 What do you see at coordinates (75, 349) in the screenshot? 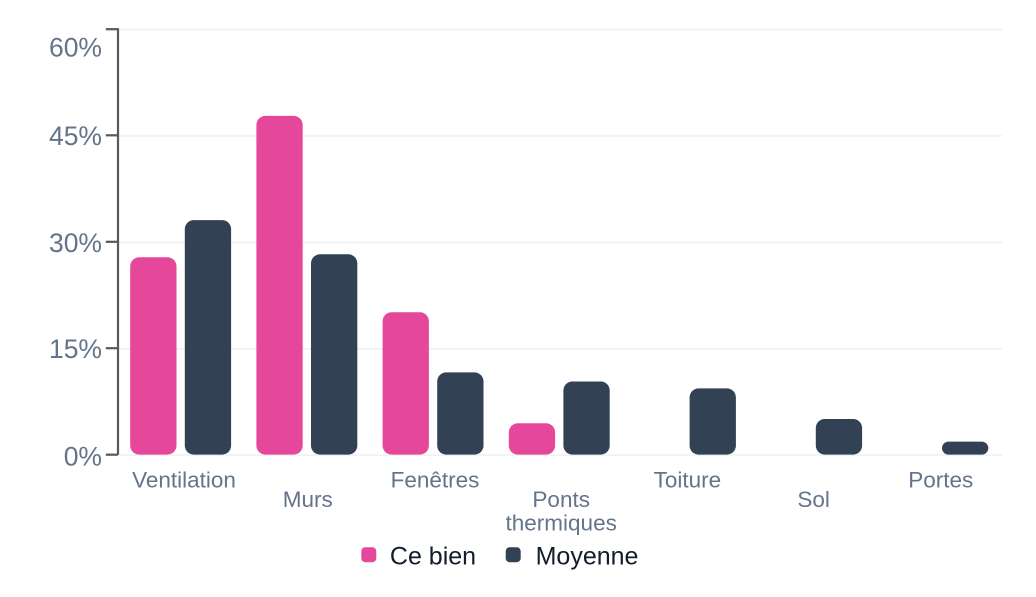
I see `svg-text: 15%` at bounding box center [75, 349].